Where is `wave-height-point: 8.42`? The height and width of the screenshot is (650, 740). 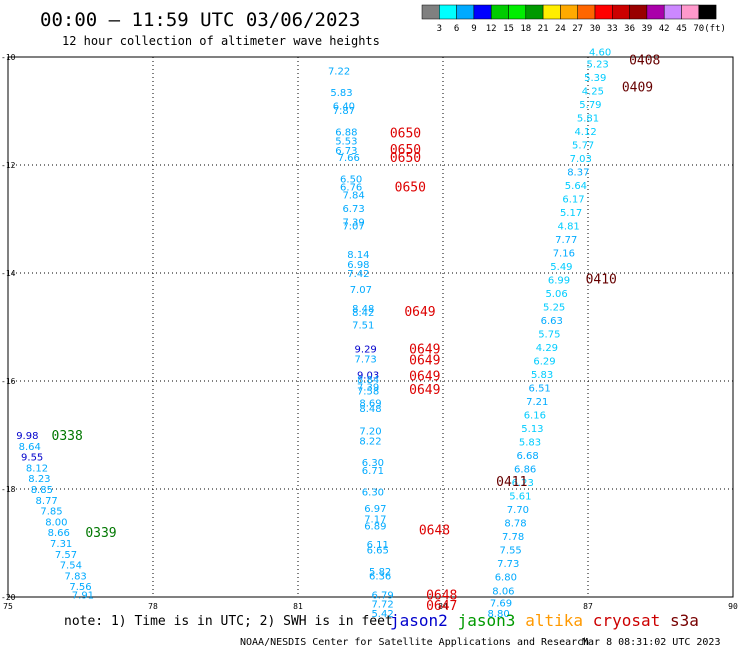 wave-height-point: 8.42 is located at coordinates (363, 313).